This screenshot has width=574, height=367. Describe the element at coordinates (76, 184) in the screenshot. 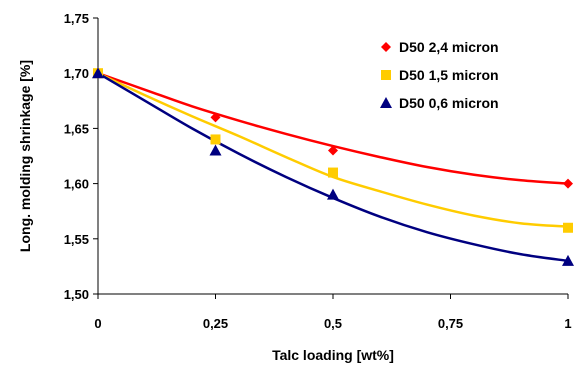

I see `y-tick-label: 1,60` at that location.